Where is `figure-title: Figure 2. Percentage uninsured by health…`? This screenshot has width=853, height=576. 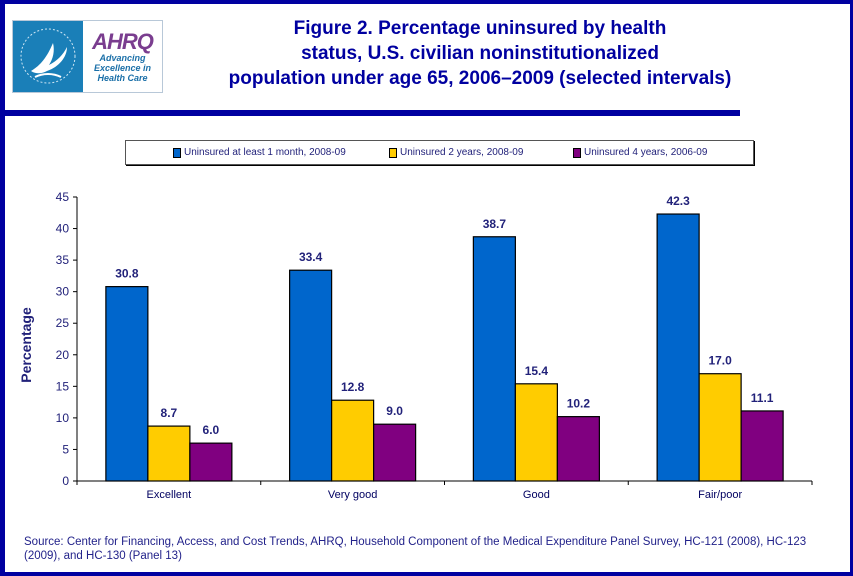 figure-title: Figure 2. Percentage uninsured by health… is located at coordinates (480, 53).